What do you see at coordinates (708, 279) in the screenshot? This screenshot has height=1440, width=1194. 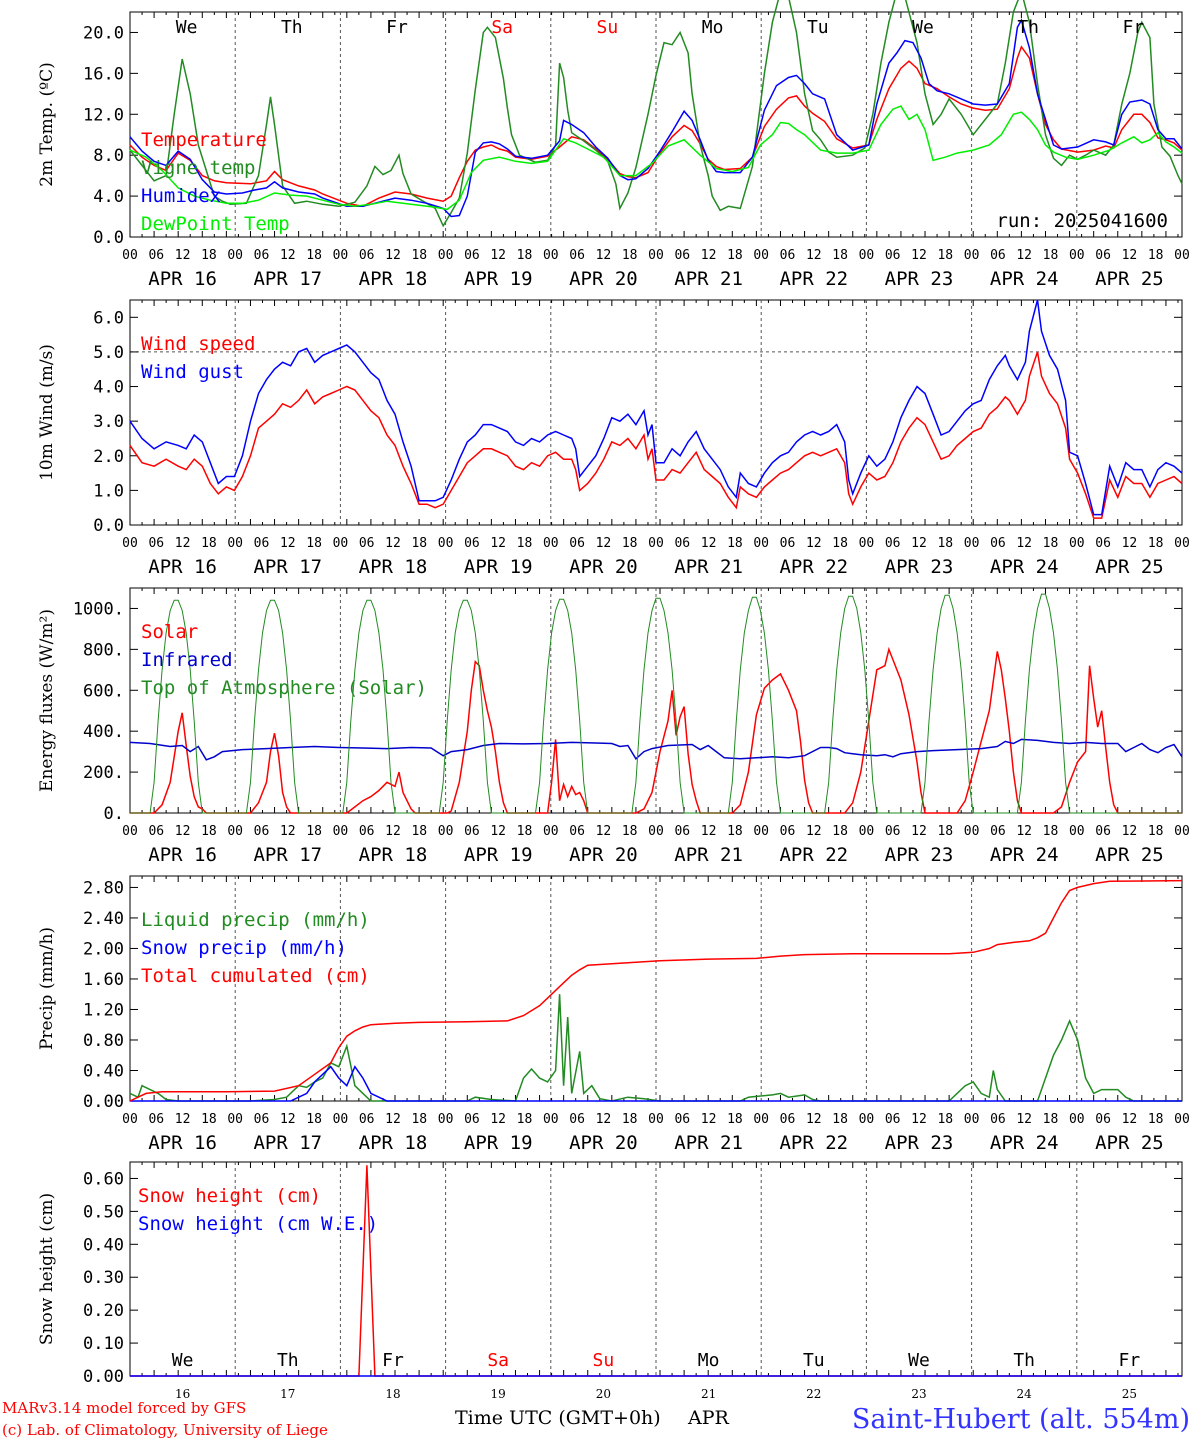 I see `date-label: APR 21` at bounding box center [708, 279].